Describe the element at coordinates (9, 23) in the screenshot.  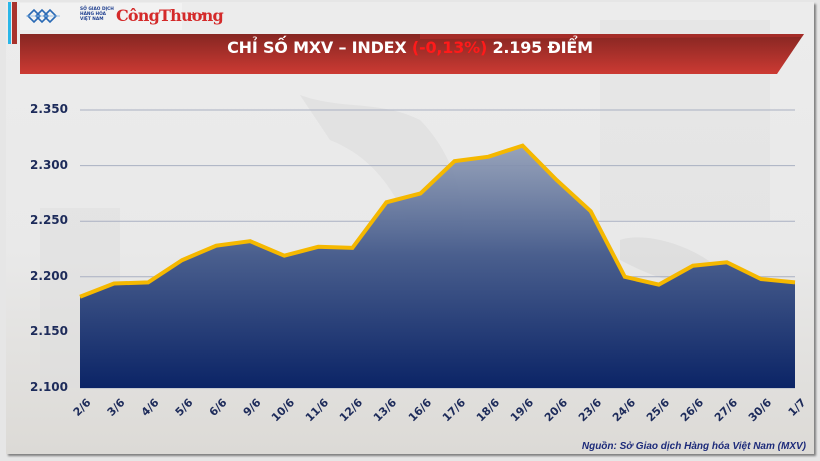
I see `accent-stripe-blue` at that location.